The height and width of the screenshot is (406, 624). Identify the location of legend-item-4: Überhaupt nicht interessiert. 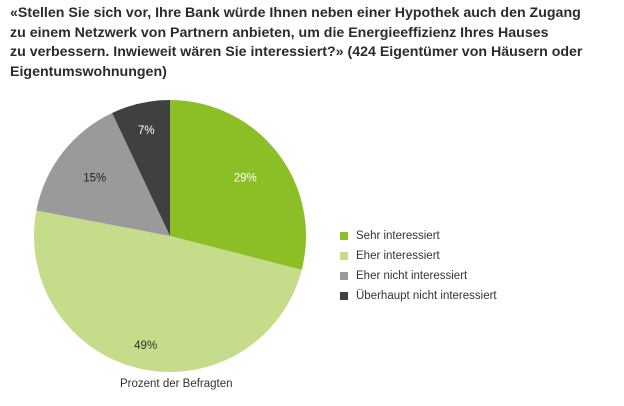
(418, 296).